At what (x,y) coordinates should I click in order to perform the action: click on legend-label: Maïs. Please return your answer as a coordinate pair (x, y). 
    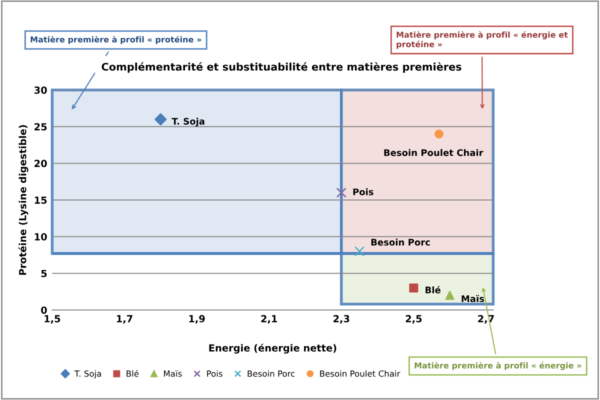
    Looking at the image, I should click on (173, 373).